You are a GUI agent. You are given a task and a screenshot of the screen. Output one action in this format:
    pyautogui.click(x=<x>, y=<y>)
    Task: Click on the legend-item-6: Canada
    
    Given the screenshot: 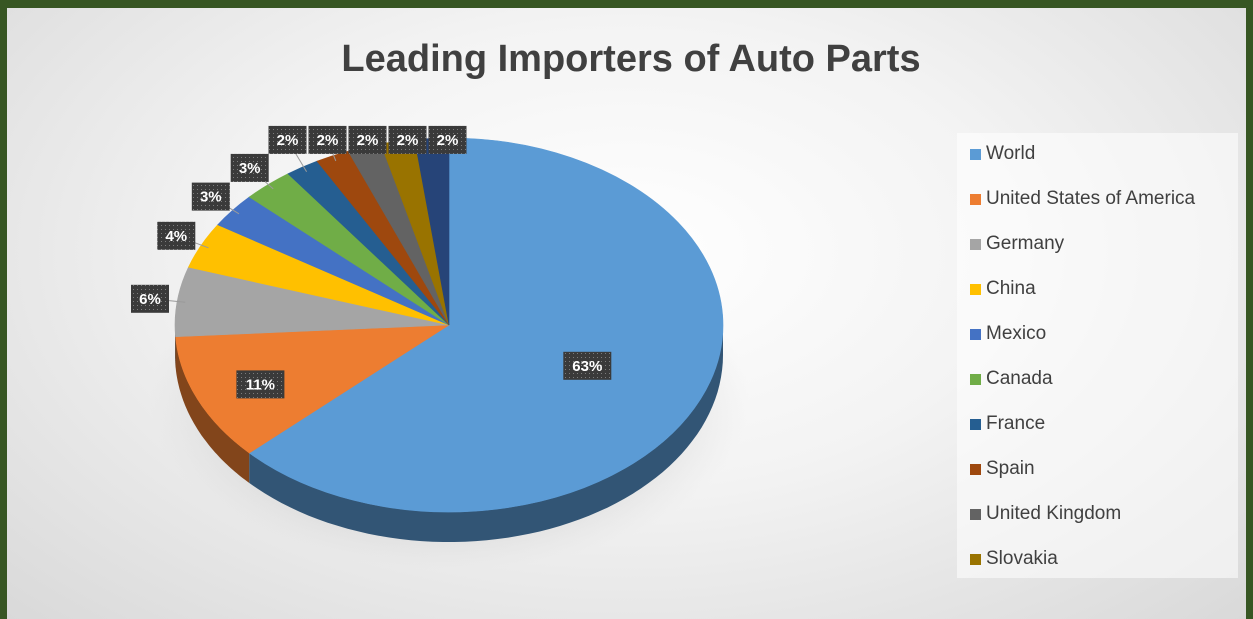 What is the action you would take?
    pyautogui.click(x=1011, y=379)
    